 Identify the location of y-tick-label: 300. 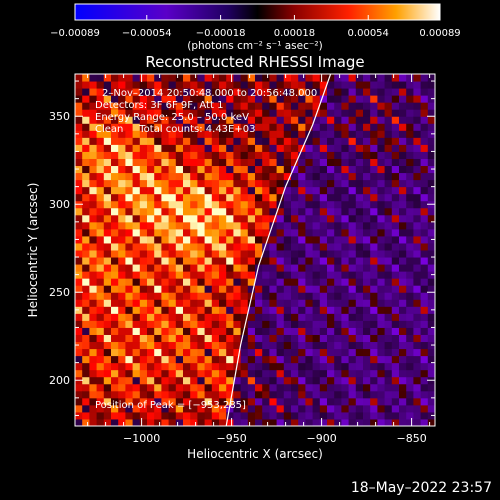
(59, 204).